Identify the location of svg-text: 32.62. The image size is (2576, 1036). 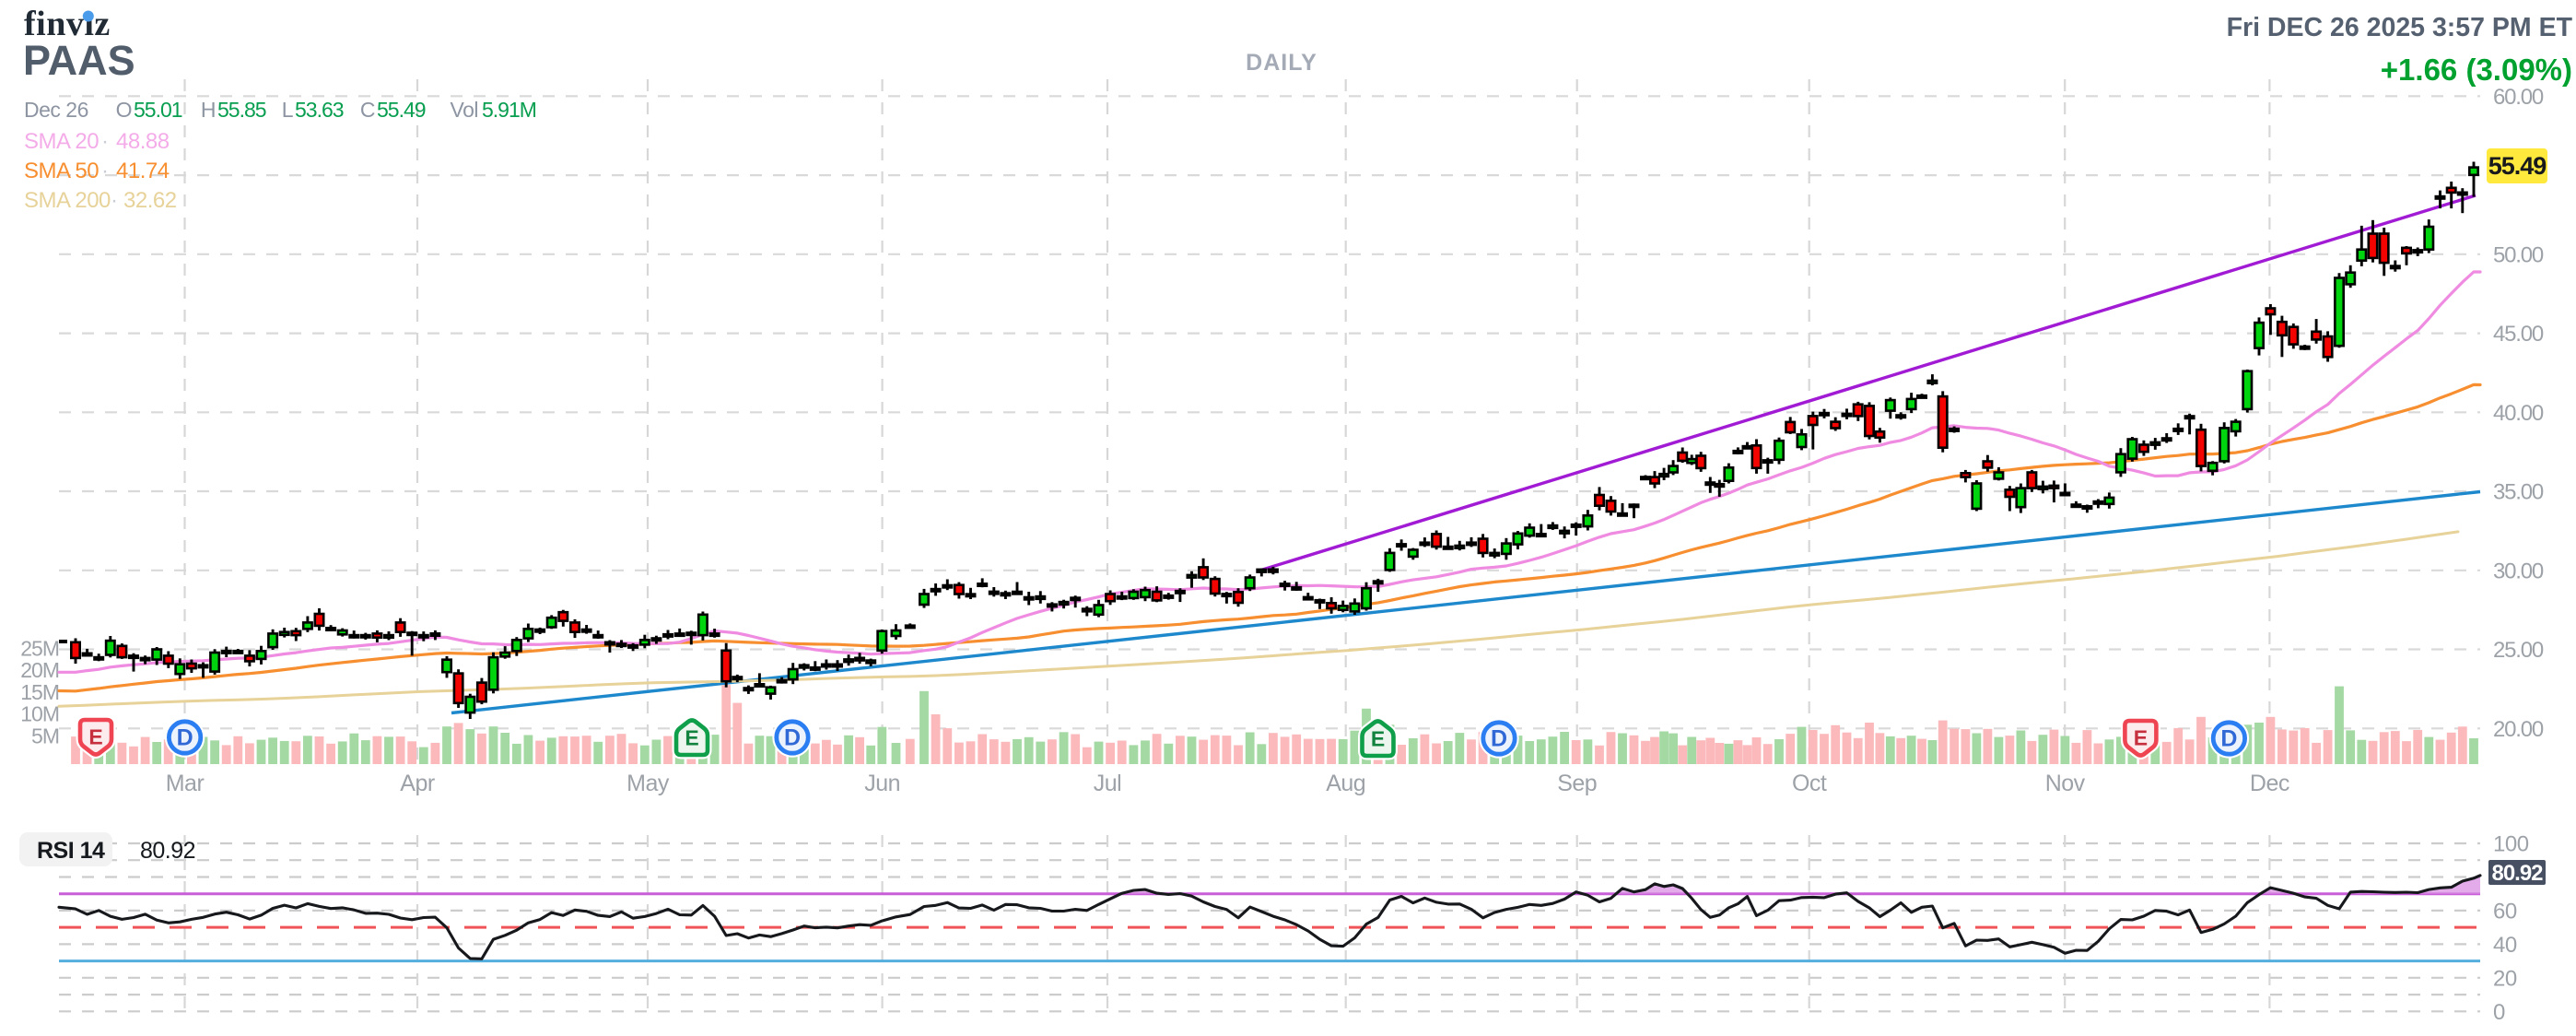
(150, 200).